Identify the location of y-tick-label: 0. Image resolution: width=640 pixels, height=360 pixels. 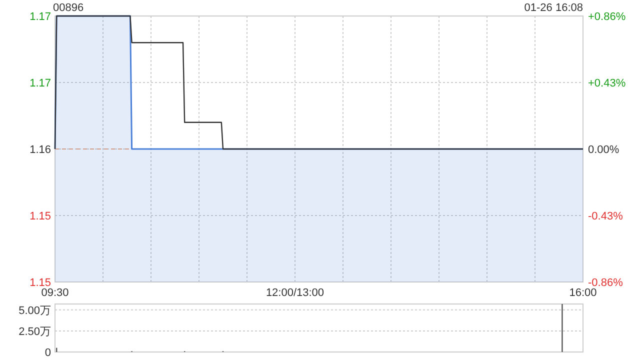
(47, 353).